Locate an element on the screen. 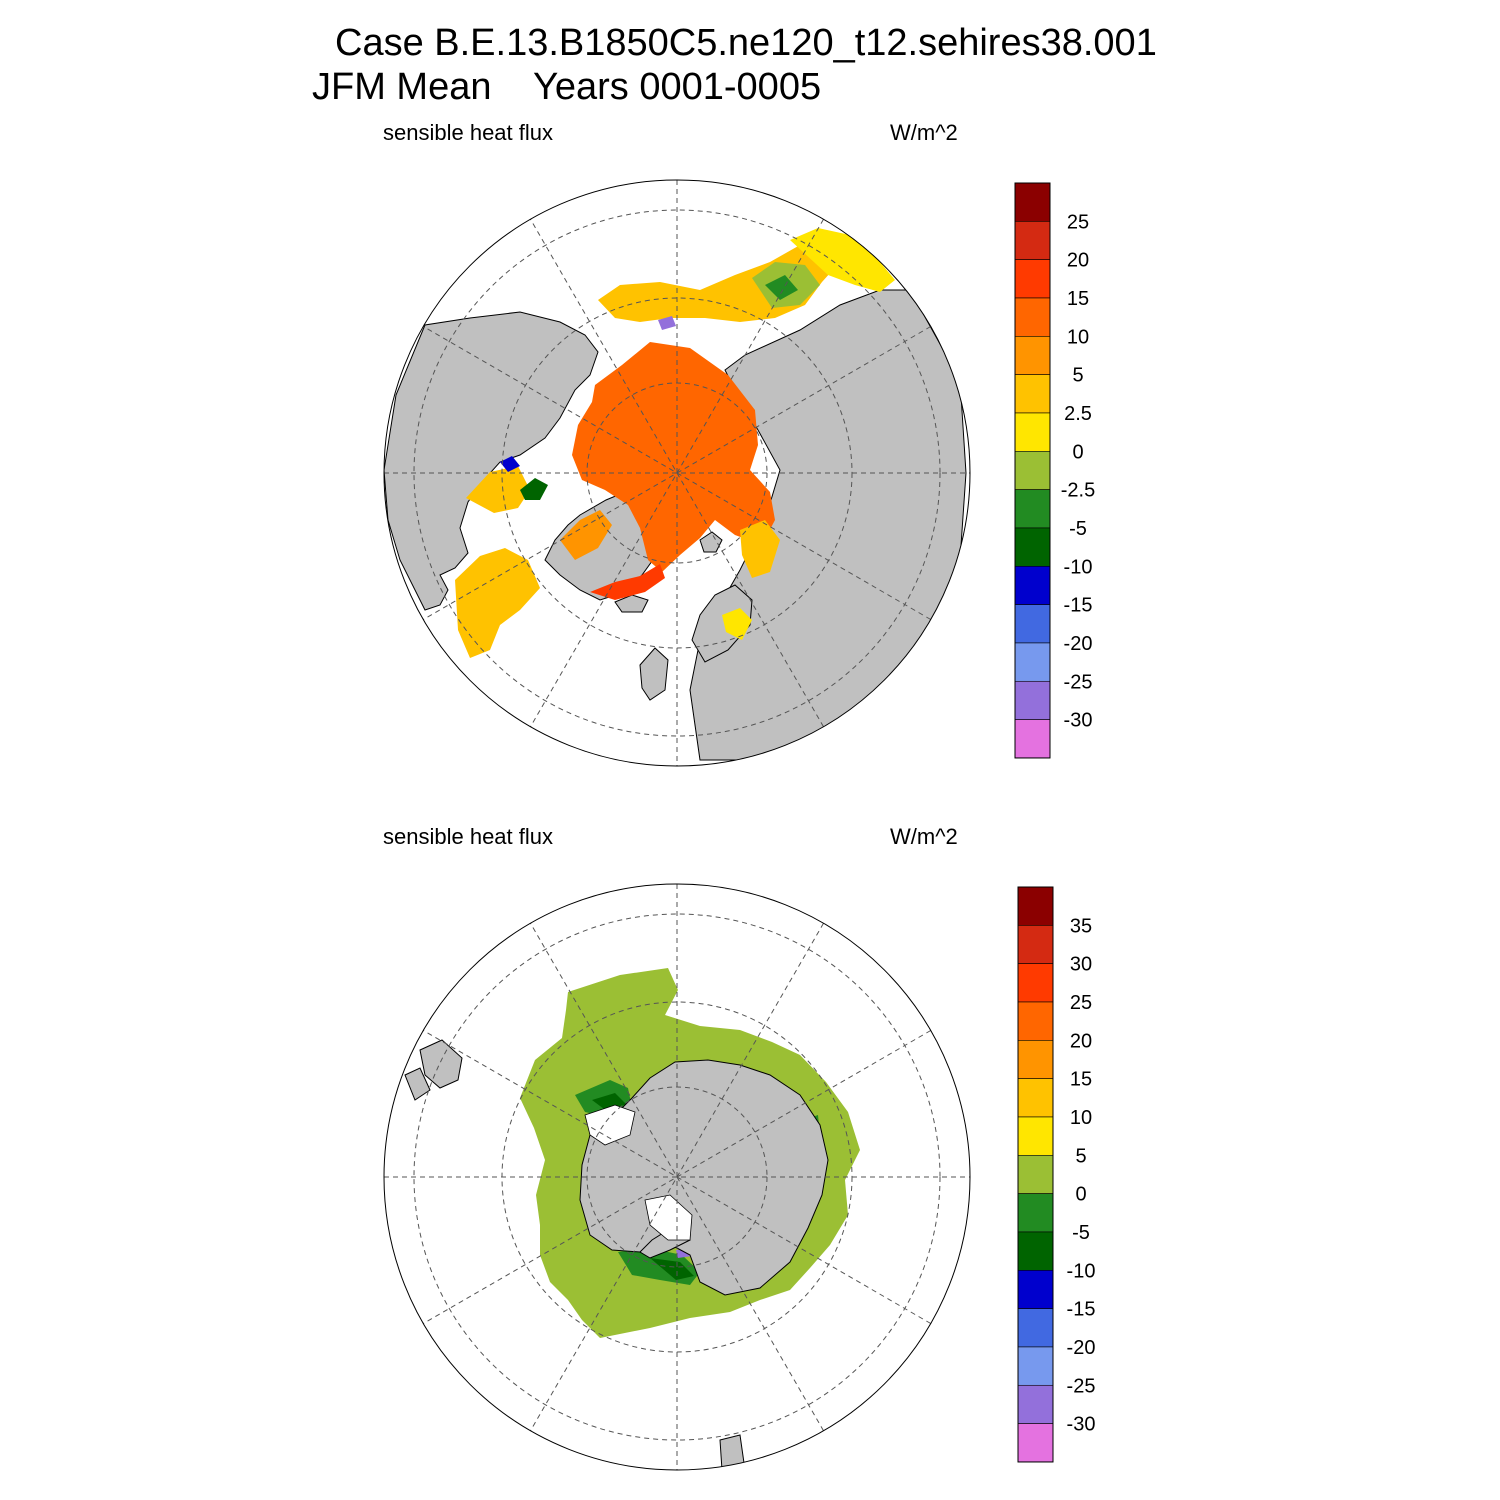 Image resolution: width=1500 pixels, height=1500 pixels. hudson-strait-flux is located at coordinates (510, 464).